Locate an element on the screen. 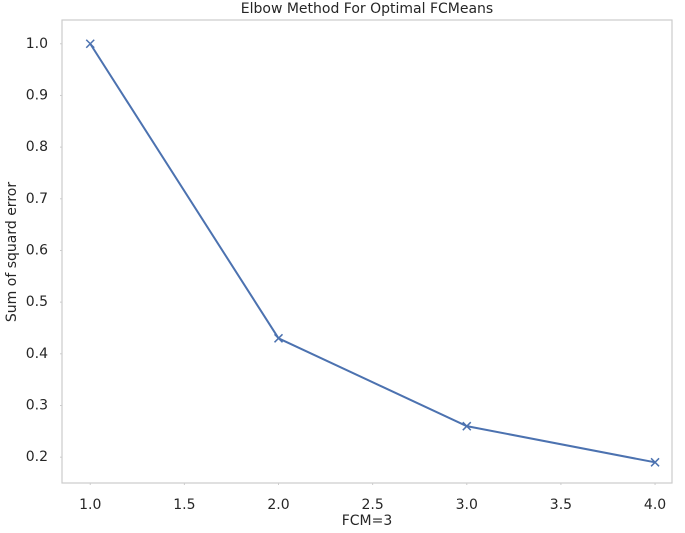 The image size is (685, 533). y-tick-label: 0.8 is located at coordinates (37, 147).